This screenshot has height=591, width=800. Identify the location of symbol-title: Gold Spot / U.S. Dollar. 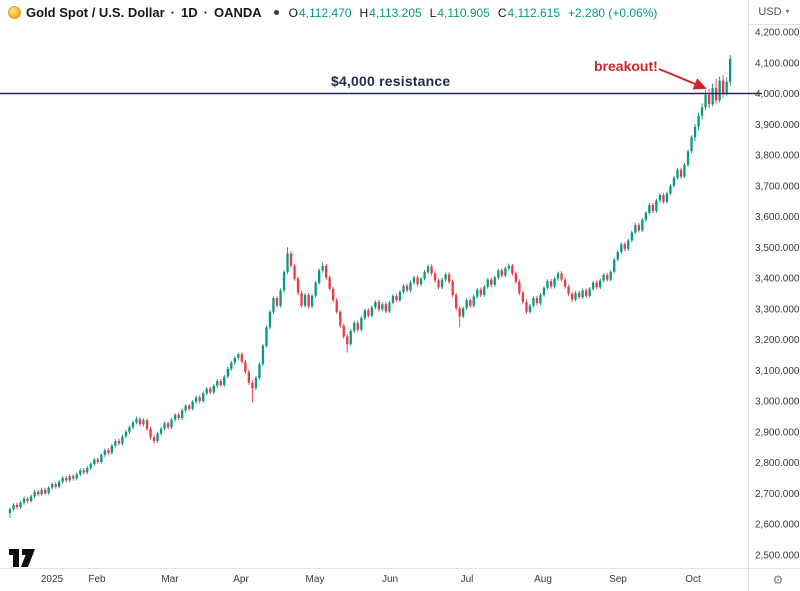
(95, 12).